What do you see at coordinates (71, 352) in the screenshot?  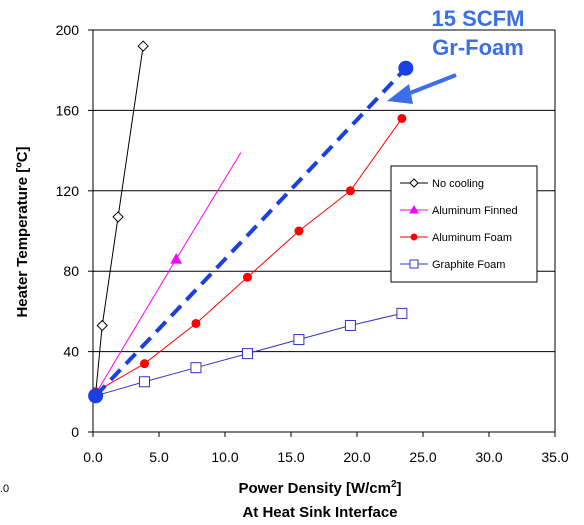 I see `y-tick-label-1: 40` at bounding box center [71, 352].